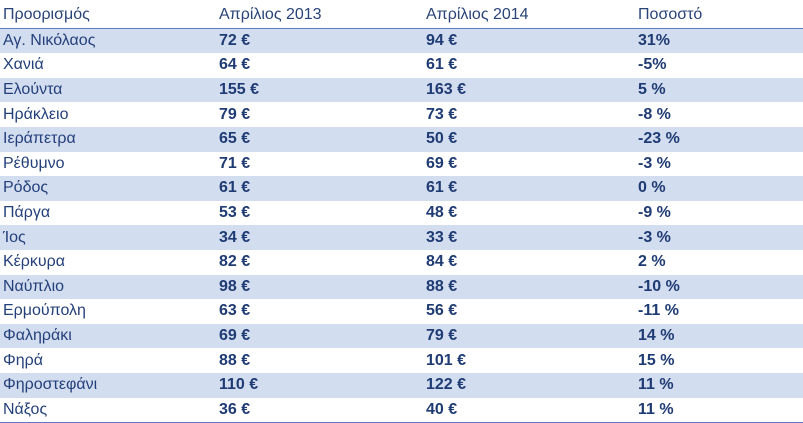 The image size is (803, 423). What do you see at coordinates (108, 16) in the screenshot?
I see `header-destination: Προορισμός` at bounding box center [108, 16].